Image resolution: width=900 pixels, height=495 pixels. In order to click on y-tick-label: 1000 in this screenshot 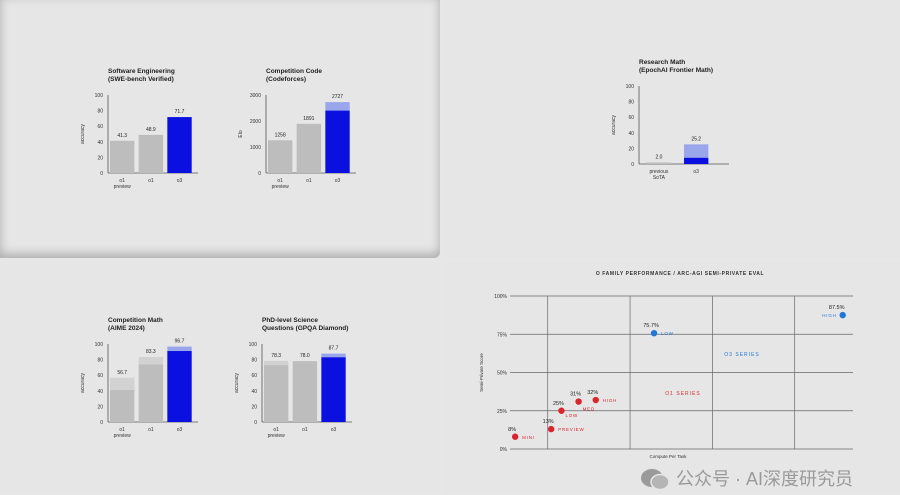, I will do `click(255, 148)`.